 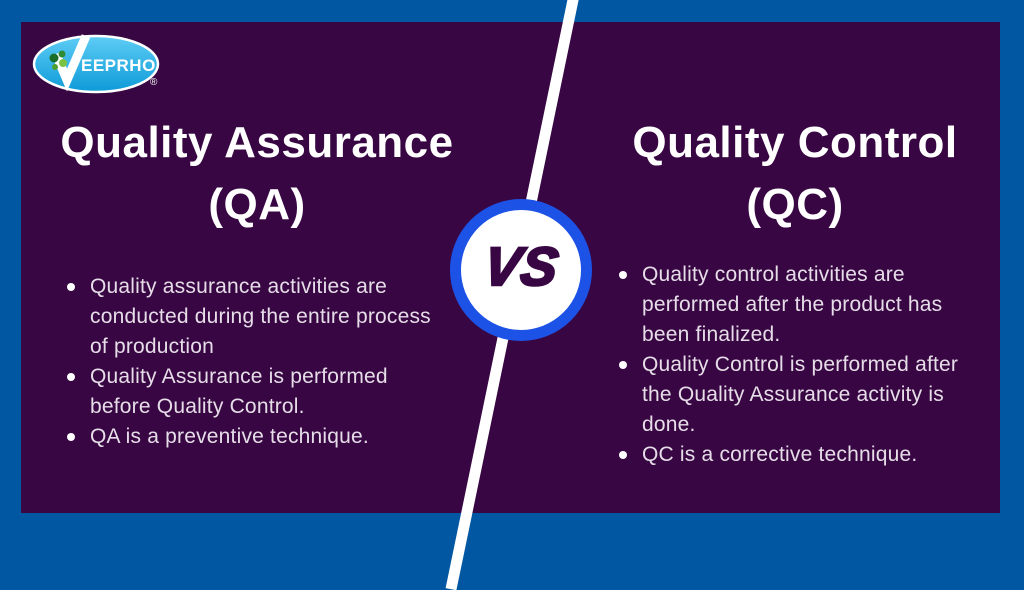 What do you see at coordinates (795, 455) in the screenshot?
I see `qc-bullet-item: QC is a corrective technique.` at bounding box center [795, 455].